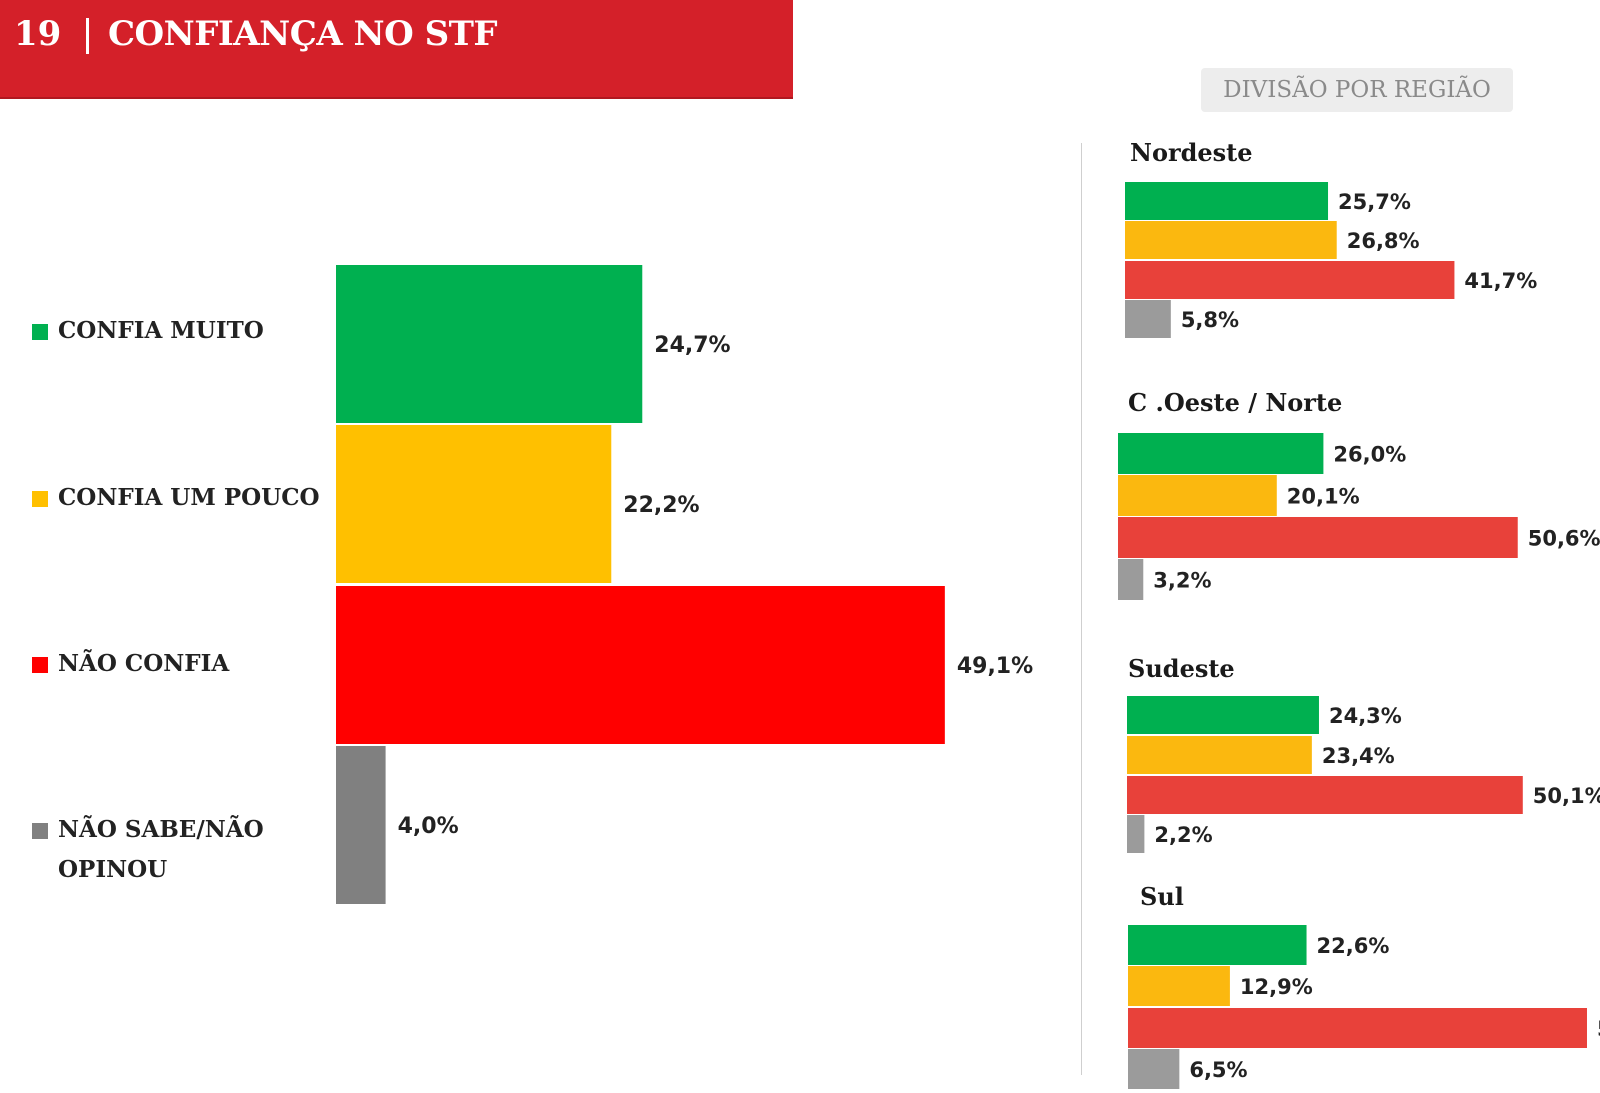  I want to click on legend-swatch-red, so click(40, 665).